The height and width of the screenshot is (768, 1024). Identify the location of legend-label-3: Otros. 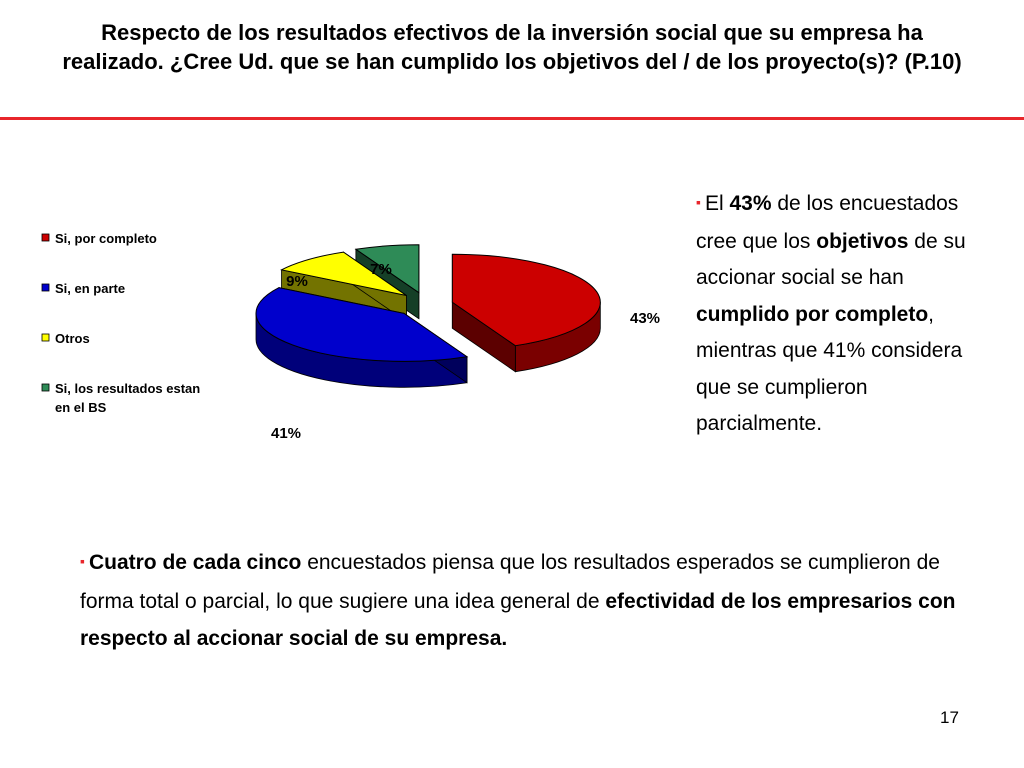
(72, 338).